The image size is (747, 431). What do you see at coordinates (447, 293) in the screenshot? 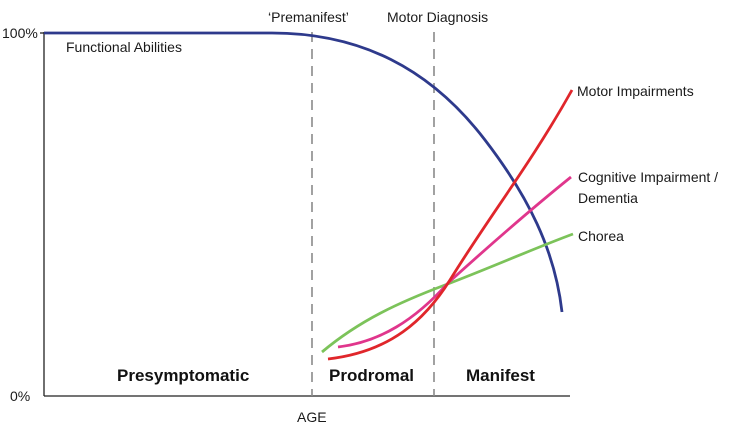
I see `chorea-curve` at bounding box center [447, 293].